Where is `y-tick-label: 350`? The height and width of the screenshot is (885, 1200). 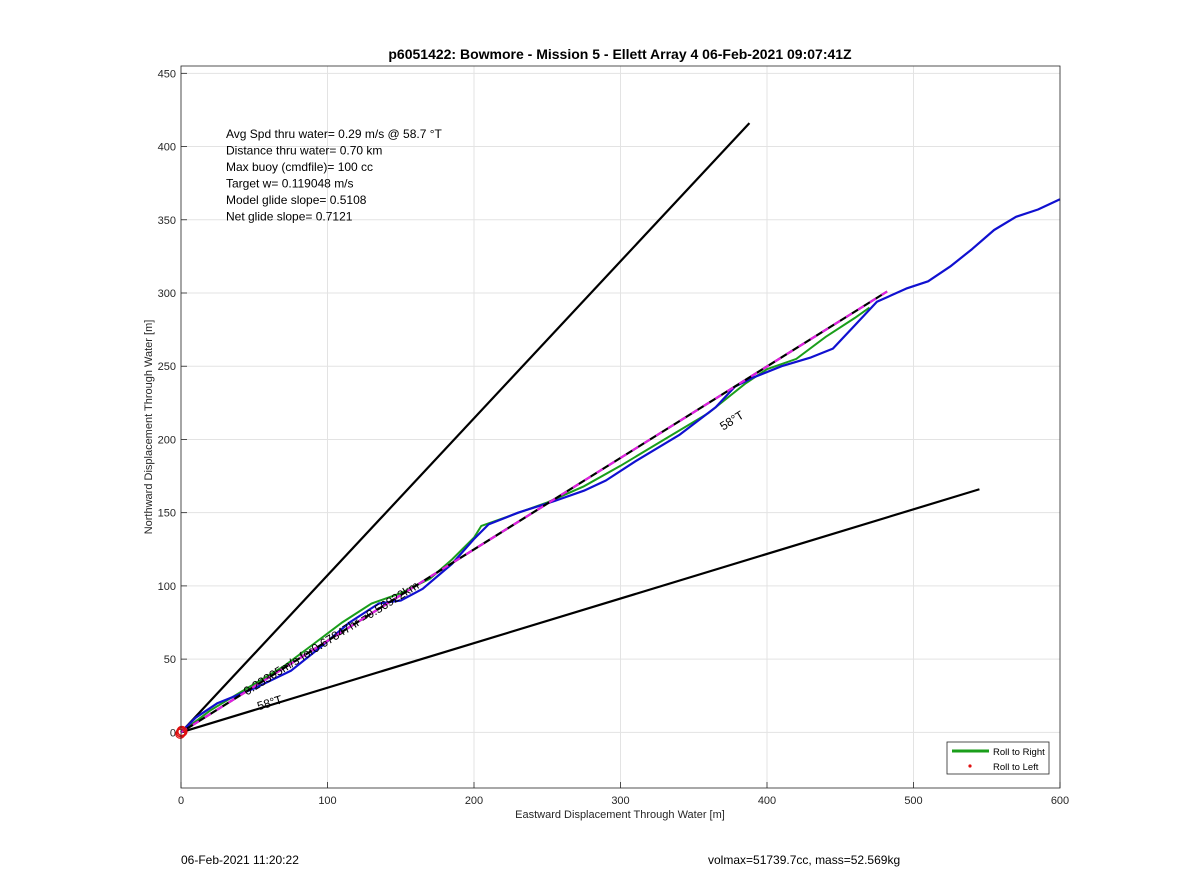
y-tick-label: 350 is located at coordinates (167, 221).